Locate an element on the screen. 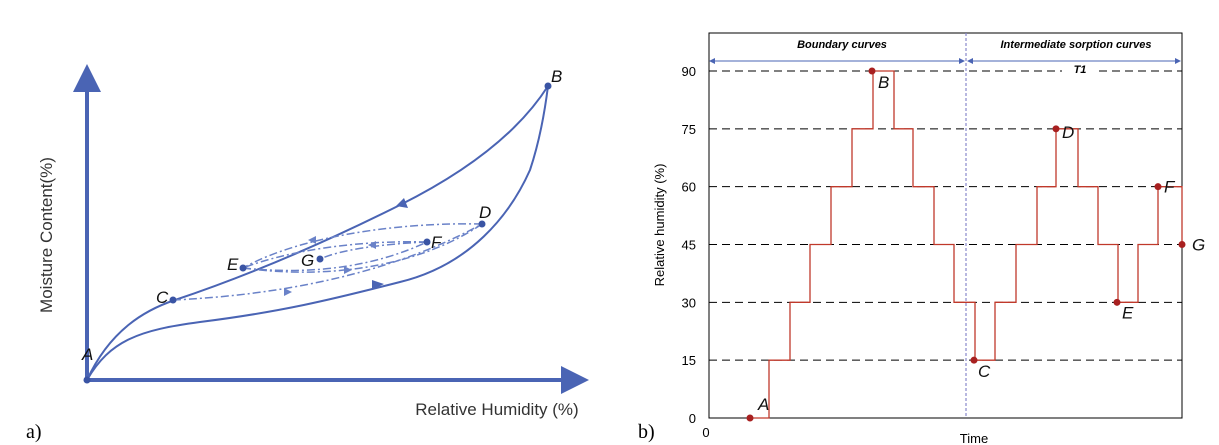 The width and height of the screenshot is (1219, 445). y-tick-0: 0 is located at coordinates (692, 418).